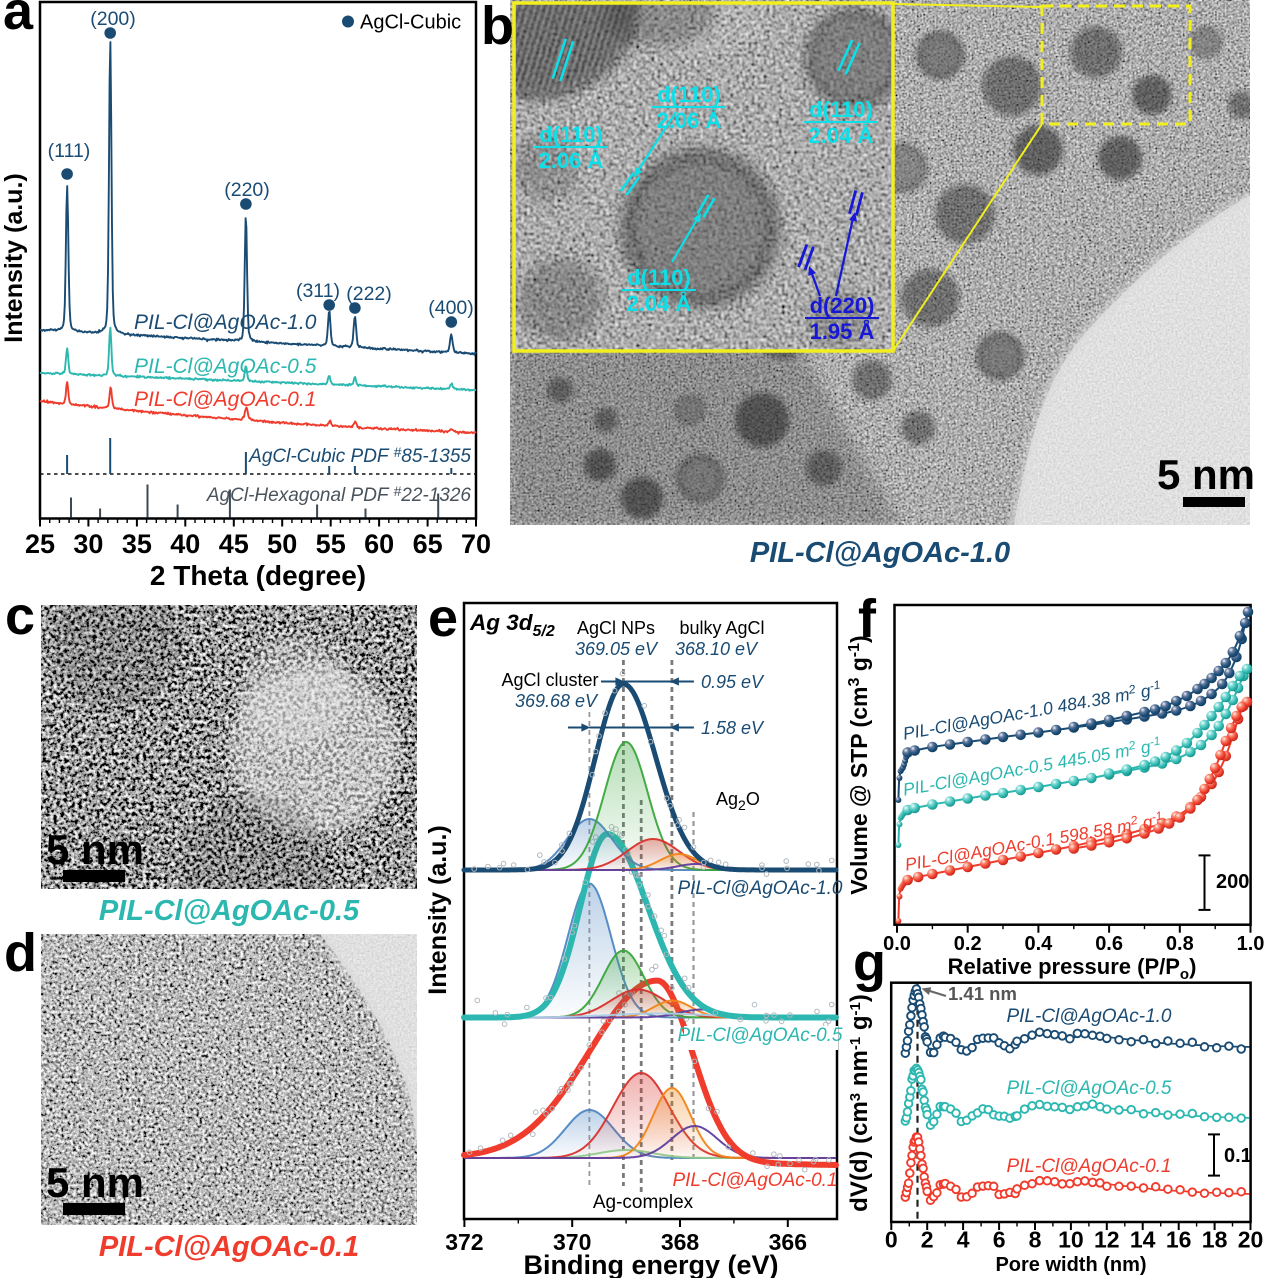 This screenshot has width=1268, height=1278. What do you see at coordinates (616, 628) in the screenshot?
I see `svg-text: AgCl NPs` at bounding box center [616, 628].